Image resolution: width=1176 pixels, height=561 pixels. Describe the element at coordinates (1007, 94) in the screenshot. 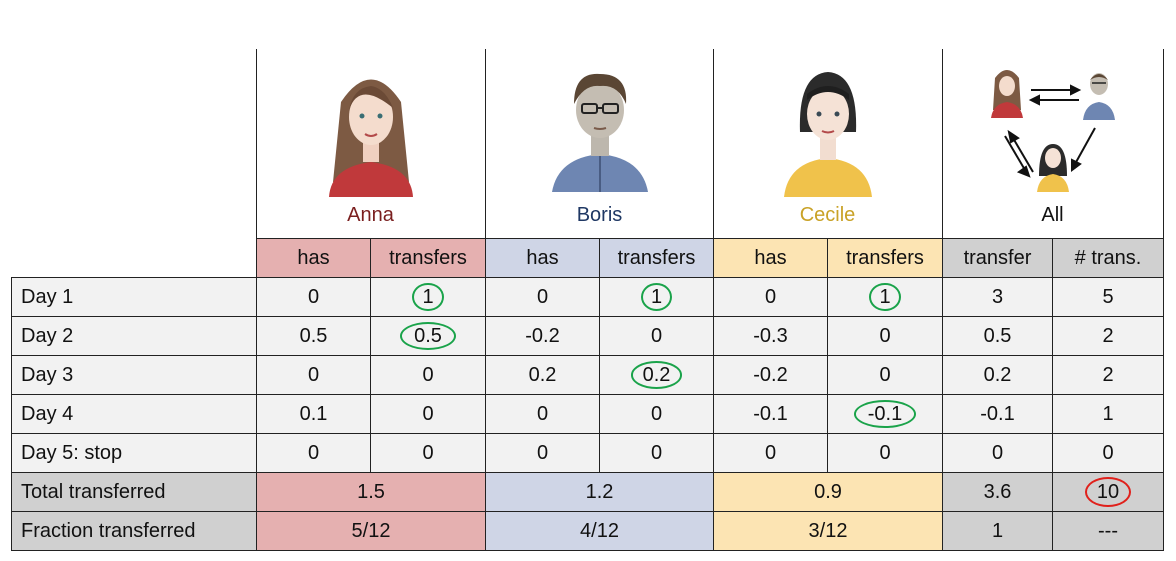

I see `anna-mini-icon` at that location.